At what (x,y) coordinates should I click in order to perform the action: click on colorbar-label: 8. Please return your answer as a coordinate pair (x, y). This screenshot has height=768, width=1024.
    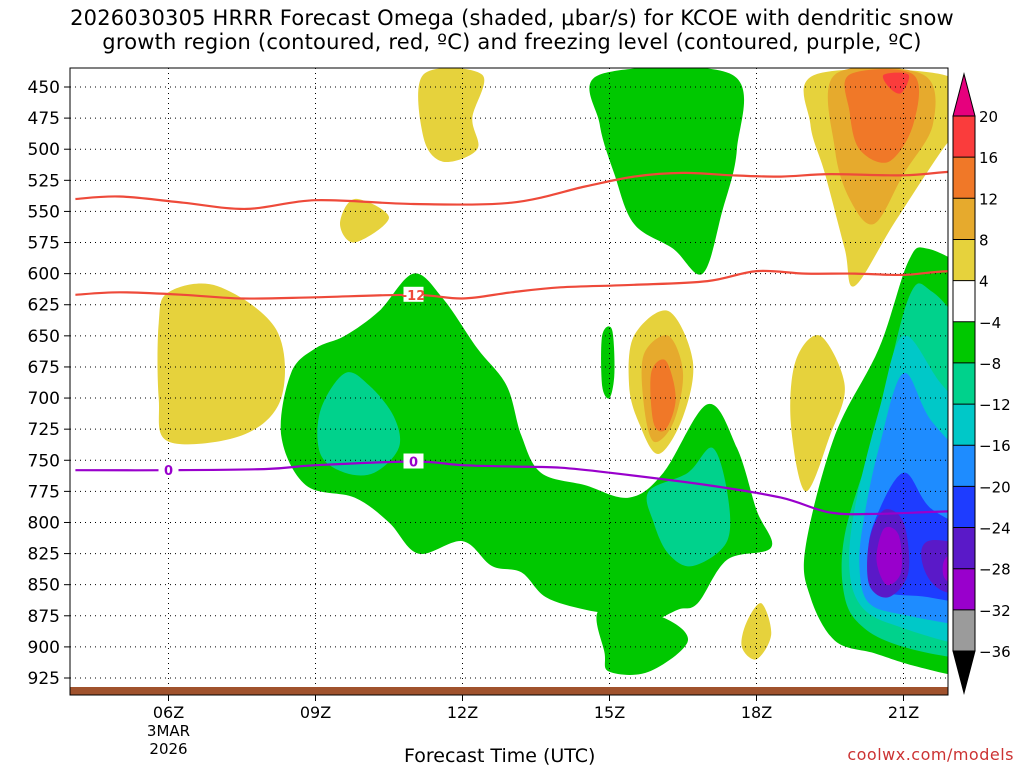
    Looking at the image, I should click on (984, 240).